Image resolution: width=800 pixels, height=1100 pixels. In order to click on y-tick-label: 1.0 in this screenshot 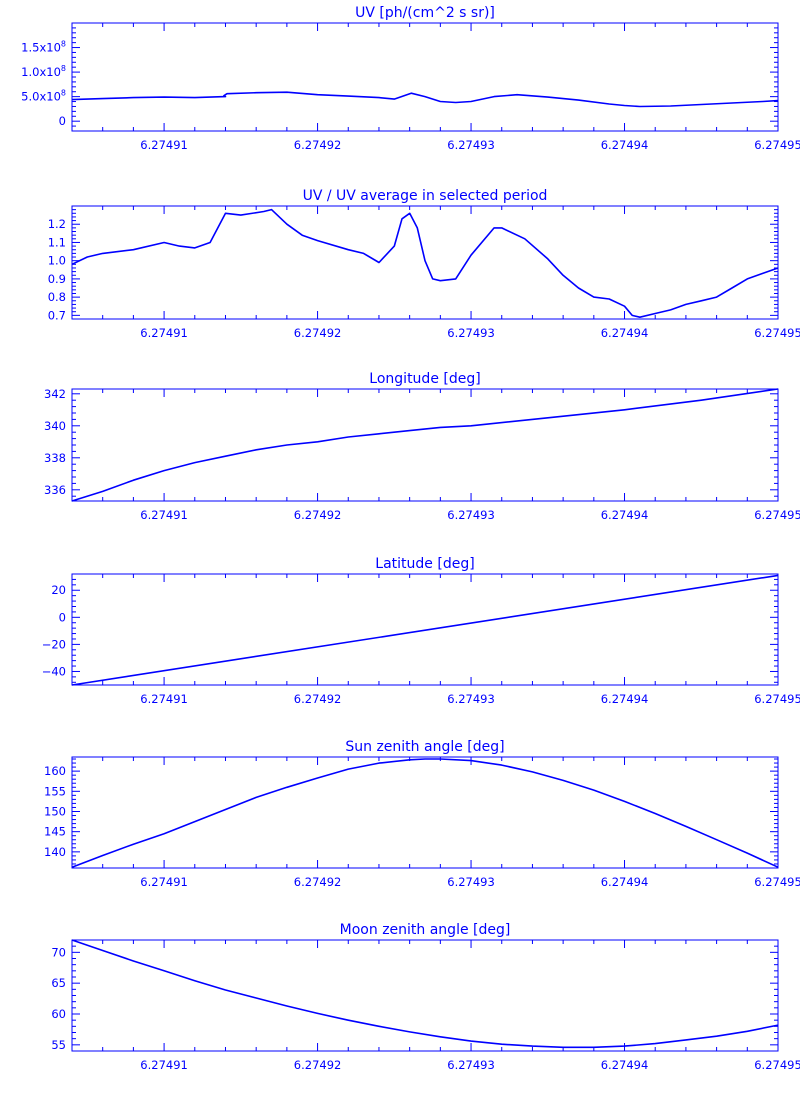, I will do `click(57, 261)`.